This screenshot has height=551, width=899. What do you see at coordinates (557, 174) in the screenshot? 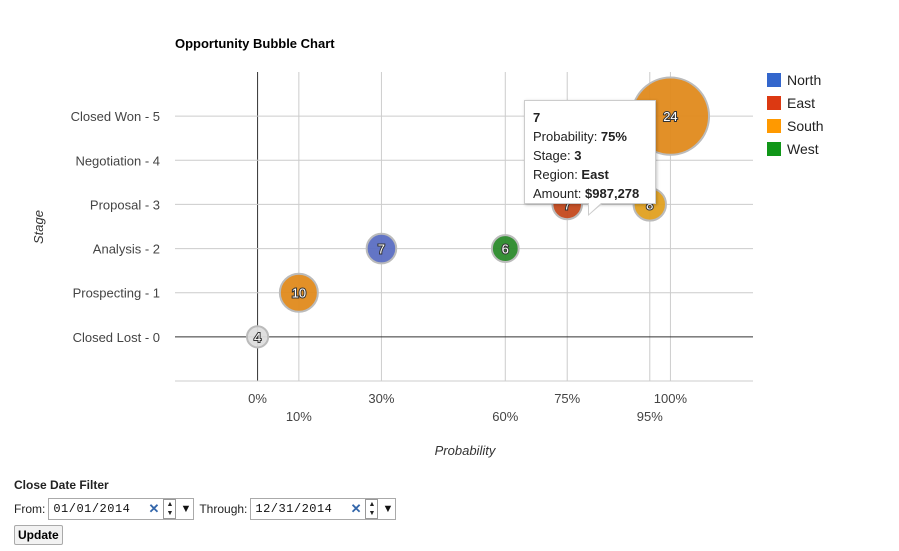
I see `tooltip-region-label: Region:` at bounding box center [557, 174].